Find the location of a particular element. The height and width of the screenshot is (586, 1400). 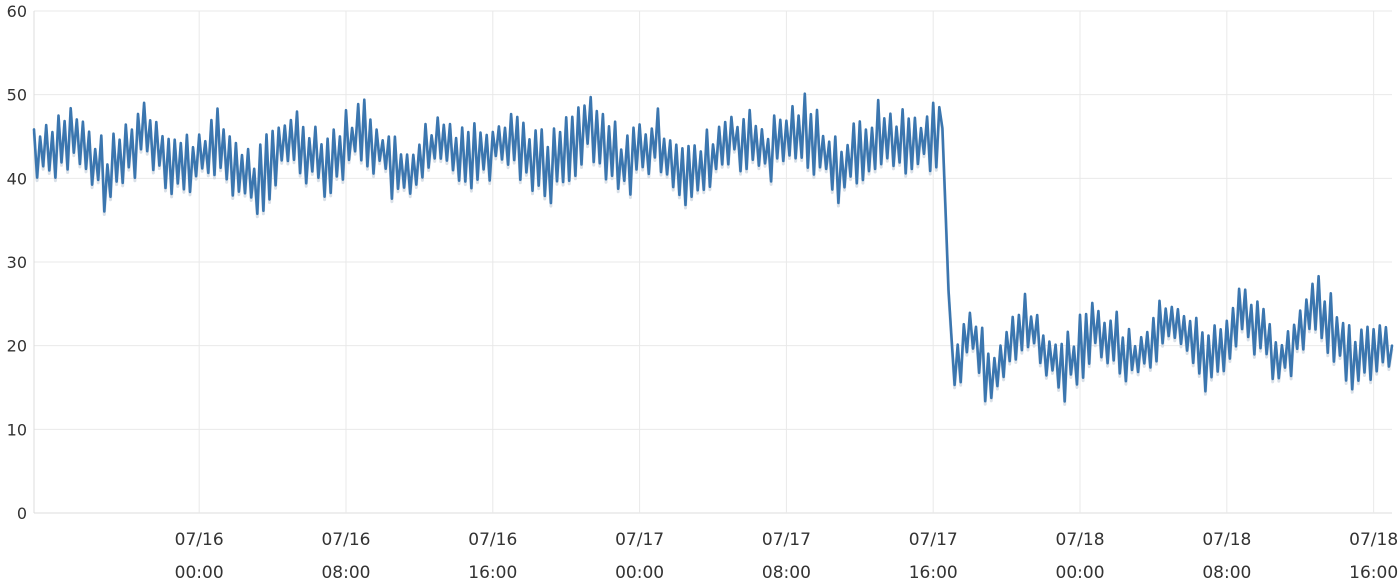

y-tick-label: 20 is located at coordinates (17, 346).